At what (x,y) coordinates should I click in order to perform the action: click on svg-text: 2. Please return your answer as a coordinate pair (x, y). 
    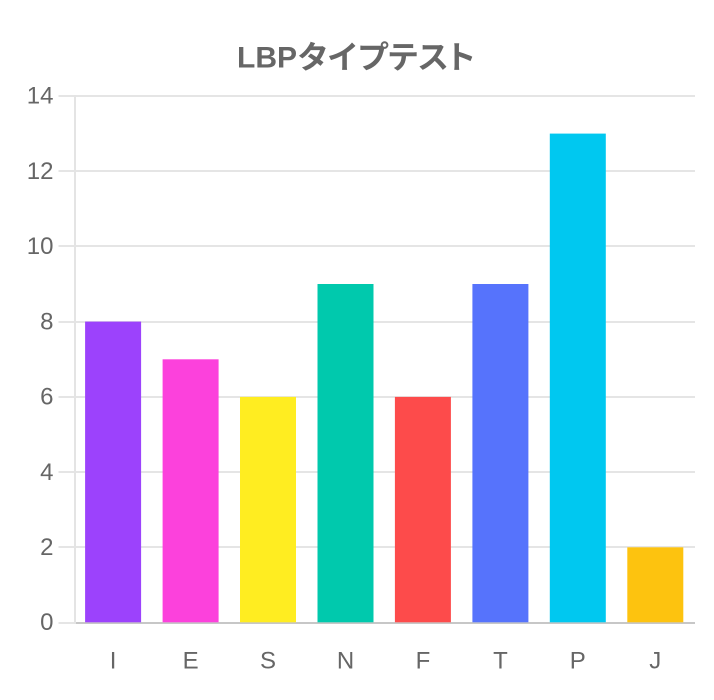
    Looking at the image, I should click on (46, 547).